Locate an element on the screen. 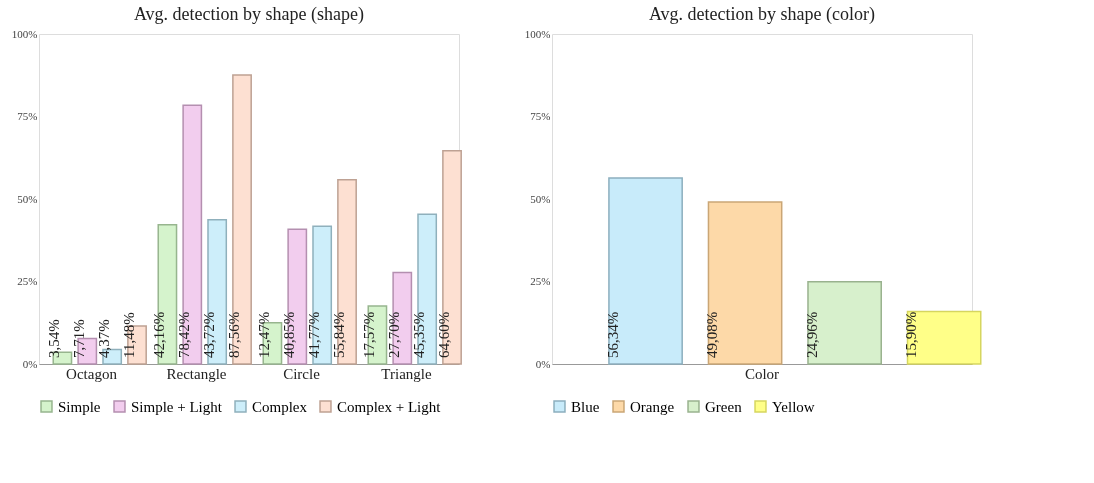  data-label: 15,90% is located at coordinates (911, 334).